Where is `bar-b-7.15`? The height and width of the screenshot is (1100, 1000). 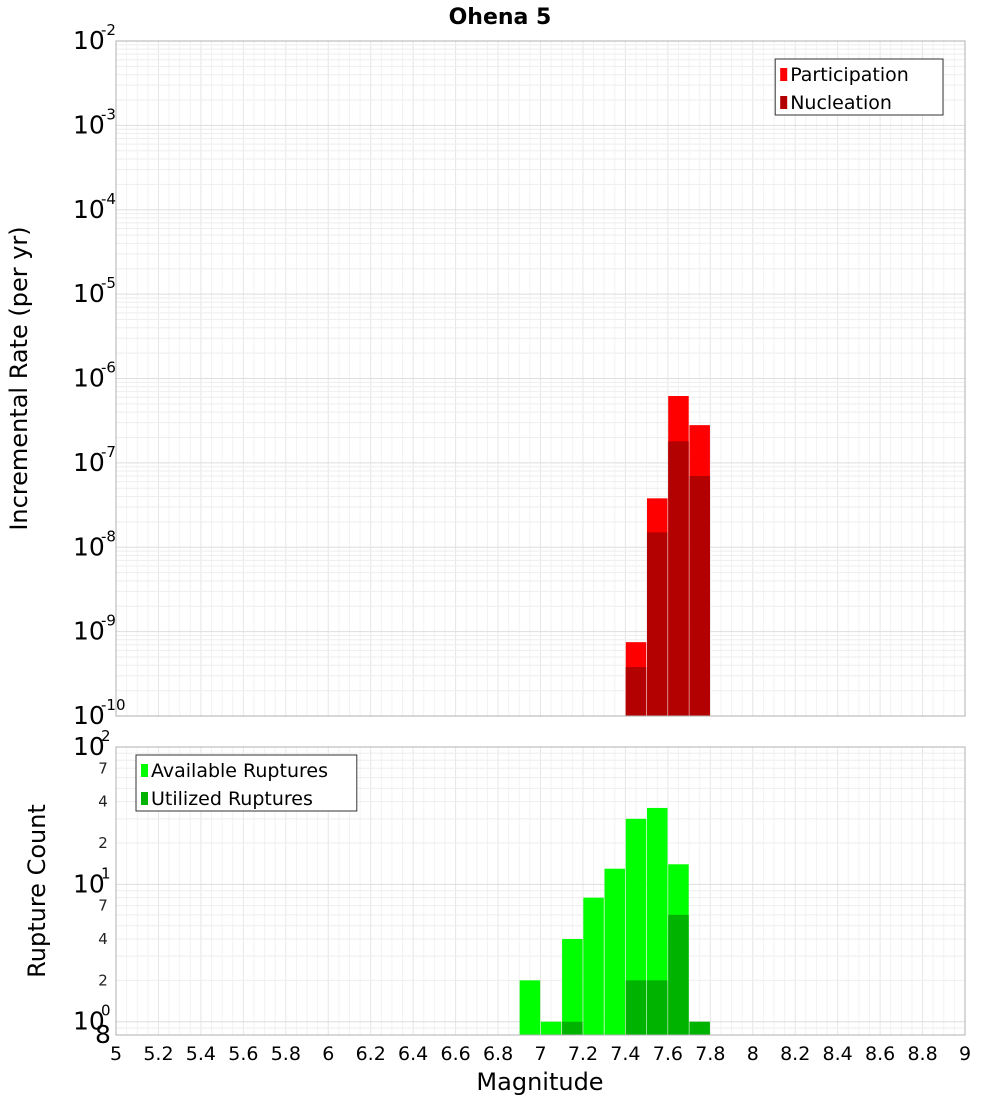
bar-b-7.15 is located at coordinates (572, 1028).